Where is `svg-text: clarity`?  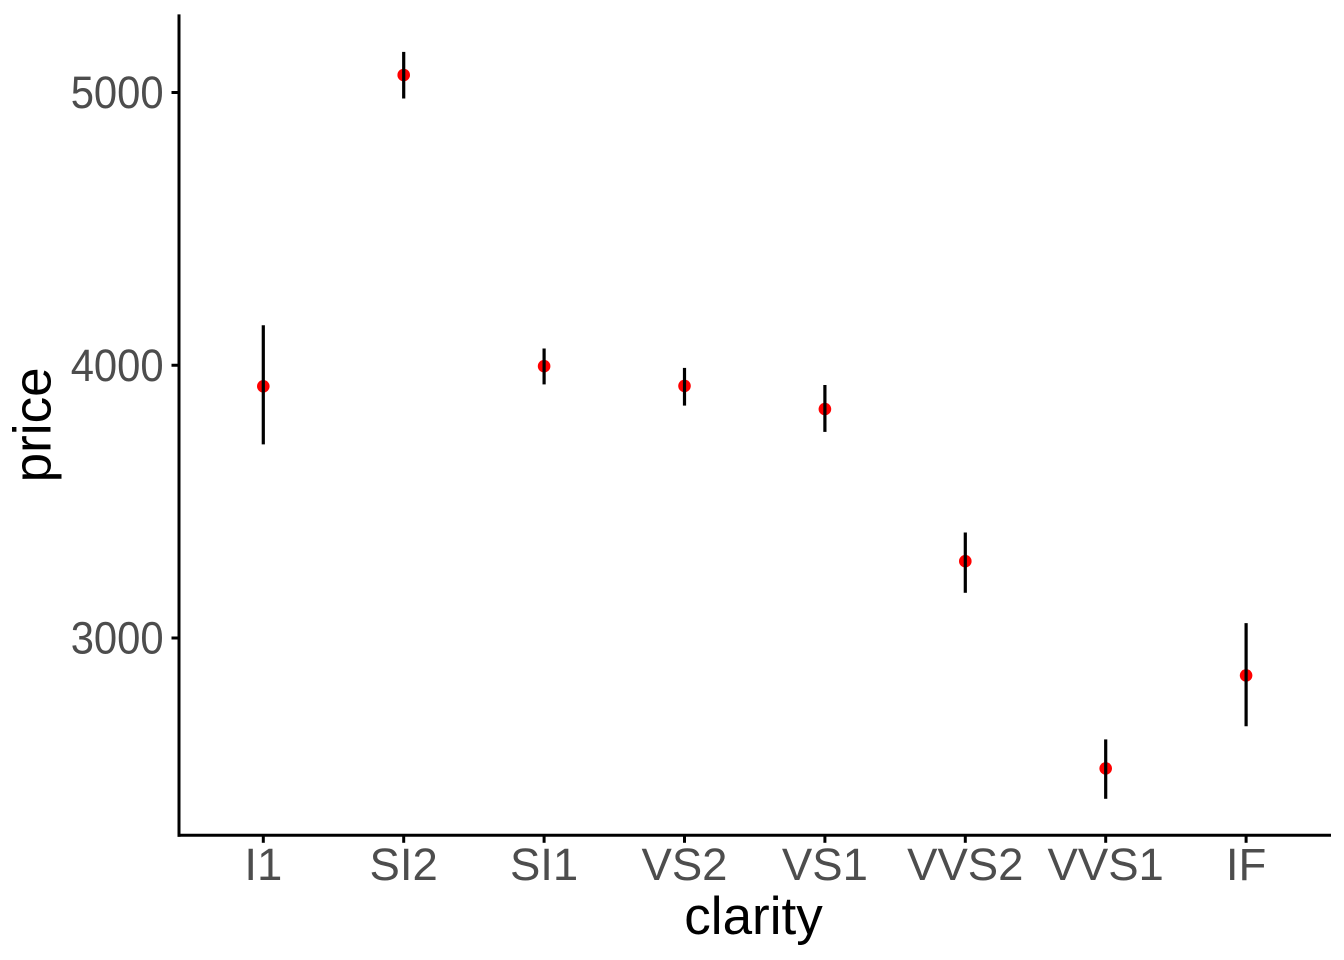 svg-text: clarity is located at coordinates (753, 916).